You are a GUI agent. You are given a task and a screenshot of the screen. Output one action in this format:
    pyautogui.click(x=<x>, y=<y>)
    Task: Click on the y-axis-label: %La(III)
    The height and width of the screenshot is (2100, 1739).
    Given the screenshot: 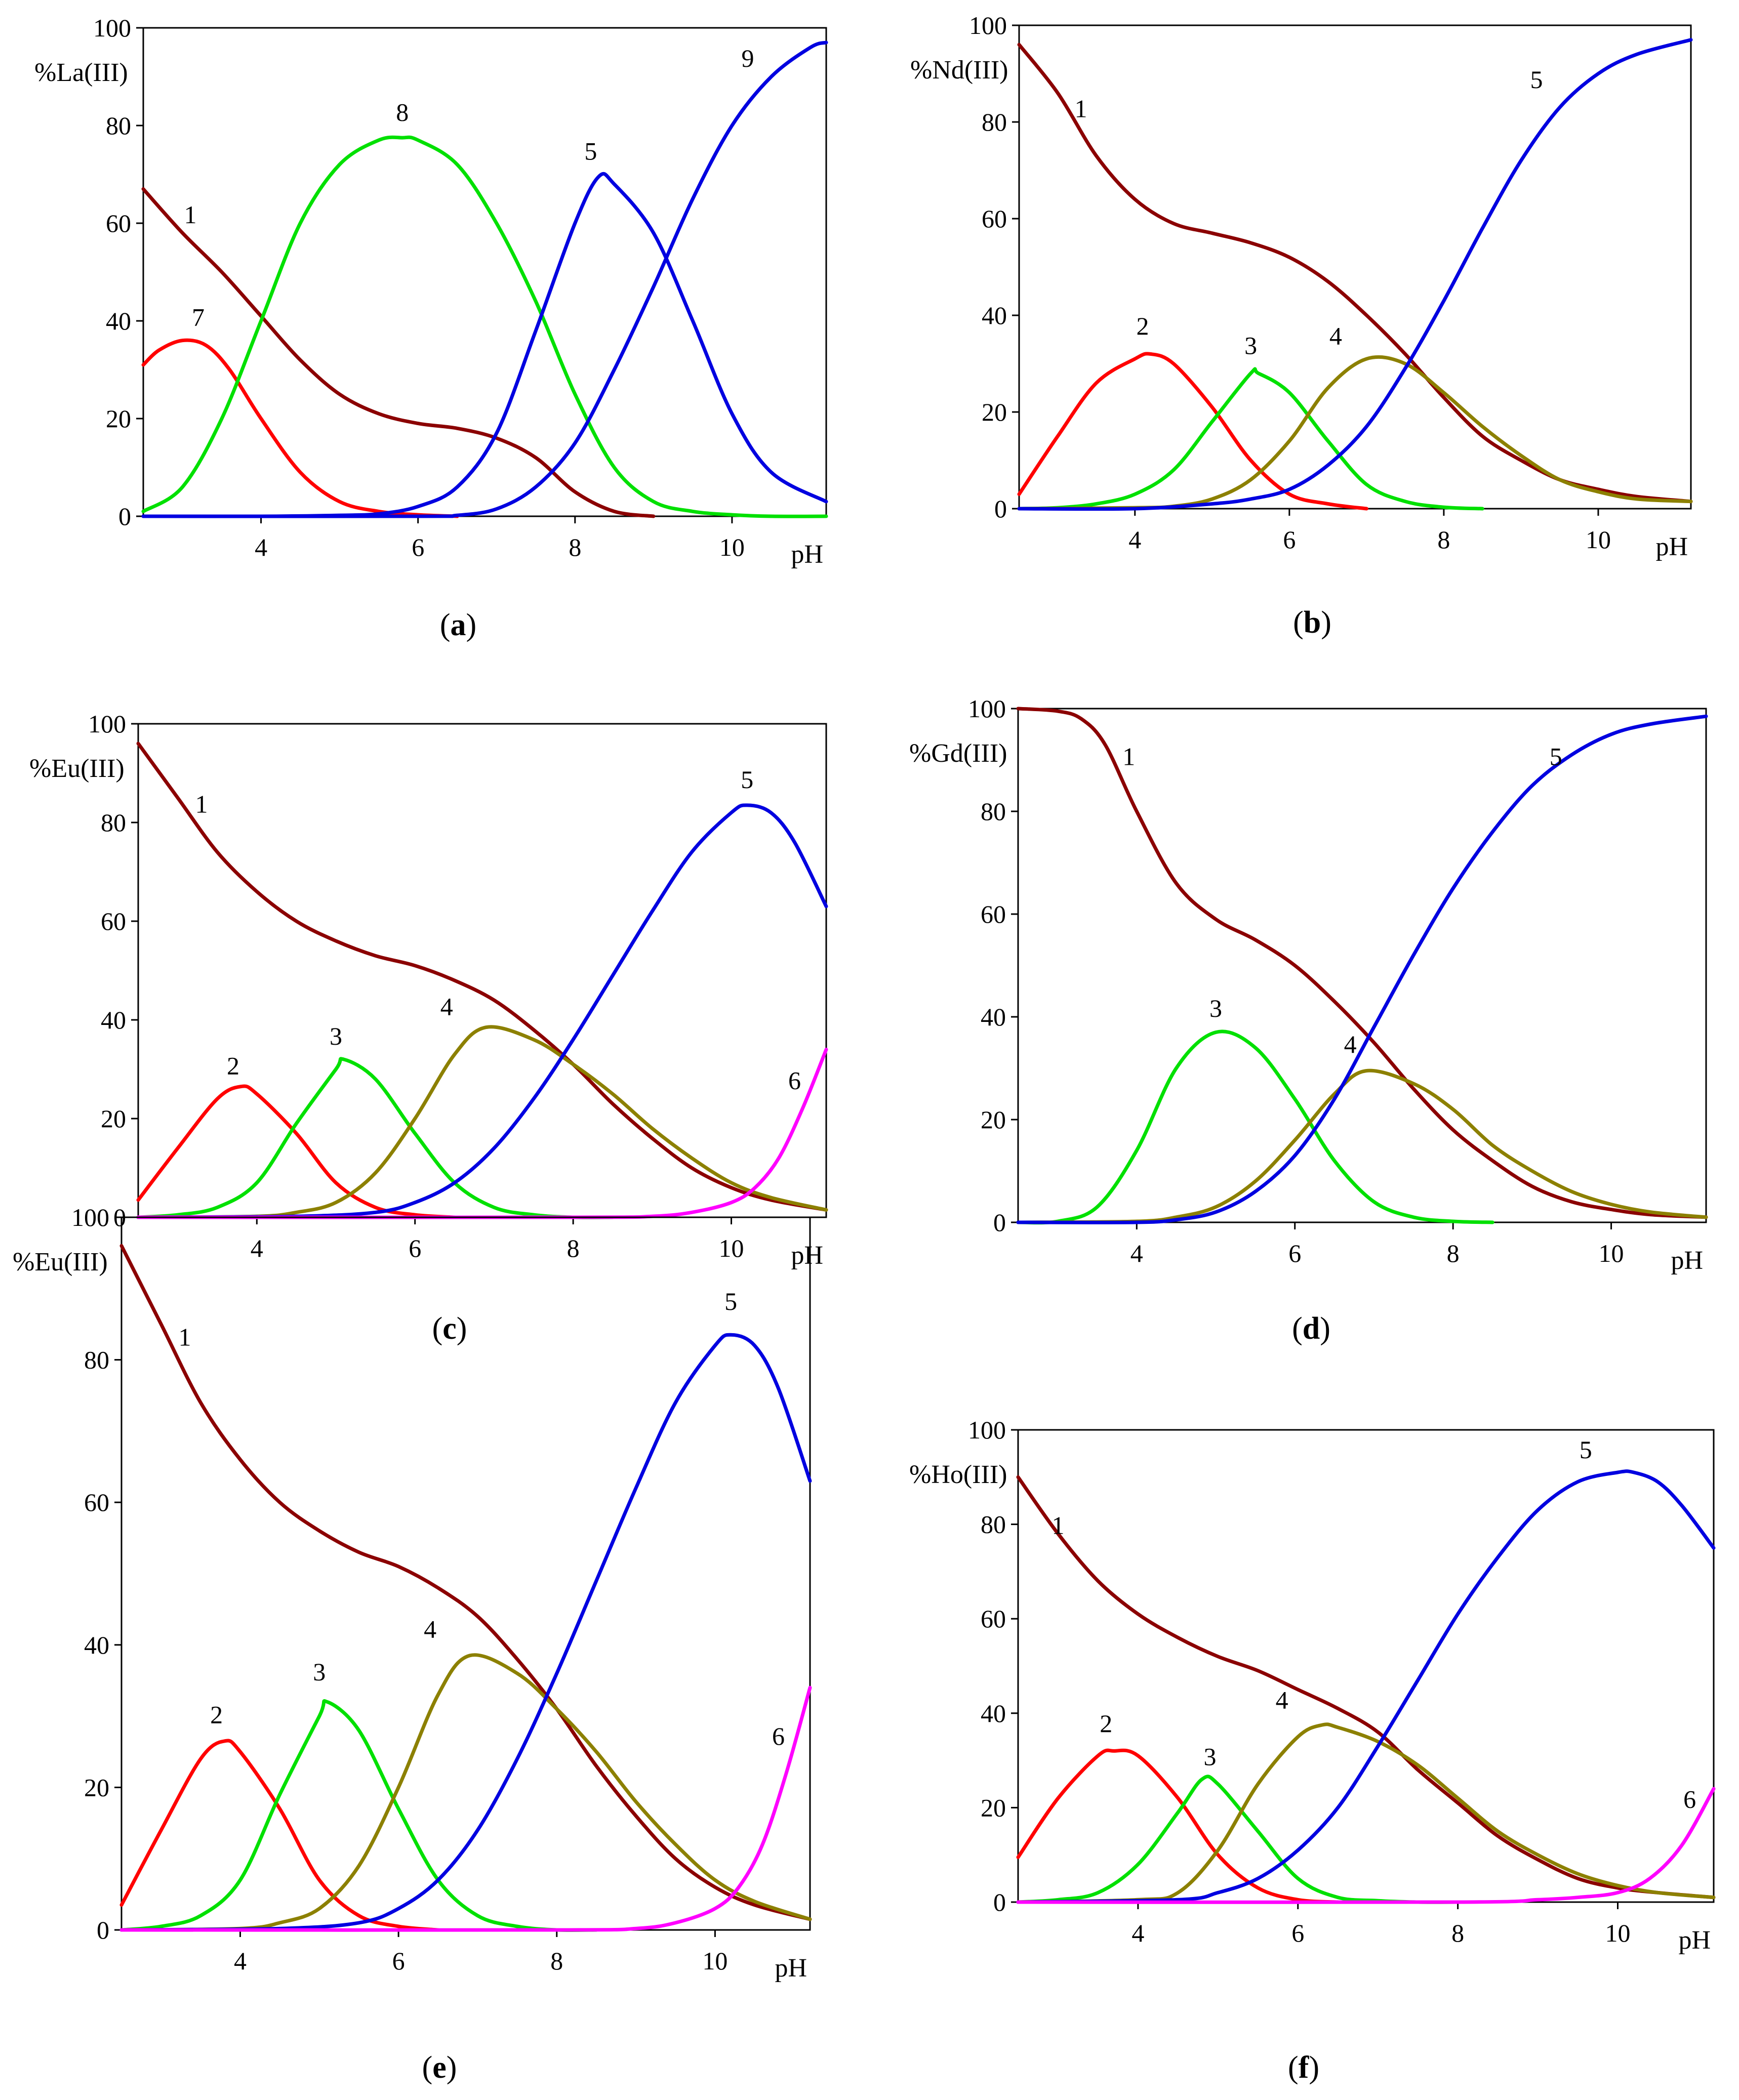 What is the action you would take?
    pyautogui.click(x=81, y=73)
    